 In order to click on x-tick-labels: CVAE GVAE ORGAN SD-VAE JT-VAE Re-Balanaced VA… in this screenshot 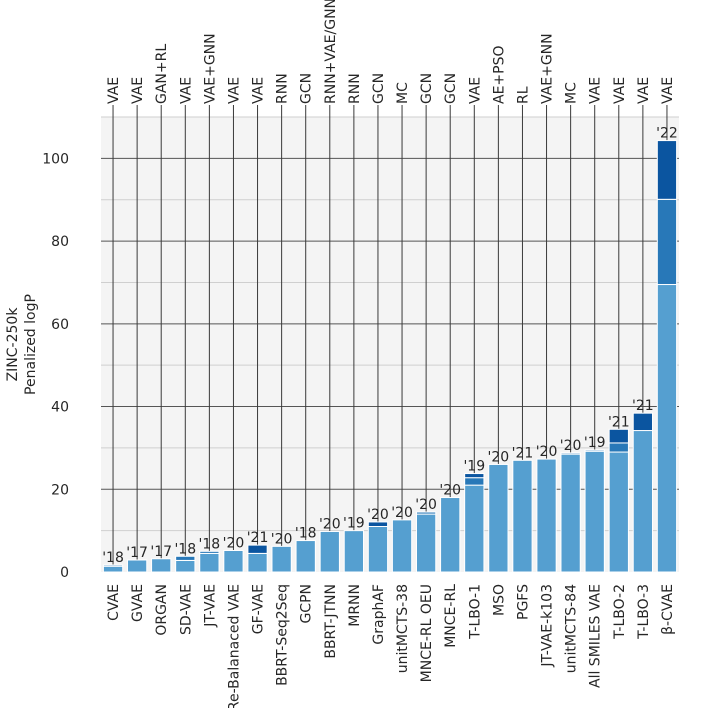, I will do `click(391, 646)`.